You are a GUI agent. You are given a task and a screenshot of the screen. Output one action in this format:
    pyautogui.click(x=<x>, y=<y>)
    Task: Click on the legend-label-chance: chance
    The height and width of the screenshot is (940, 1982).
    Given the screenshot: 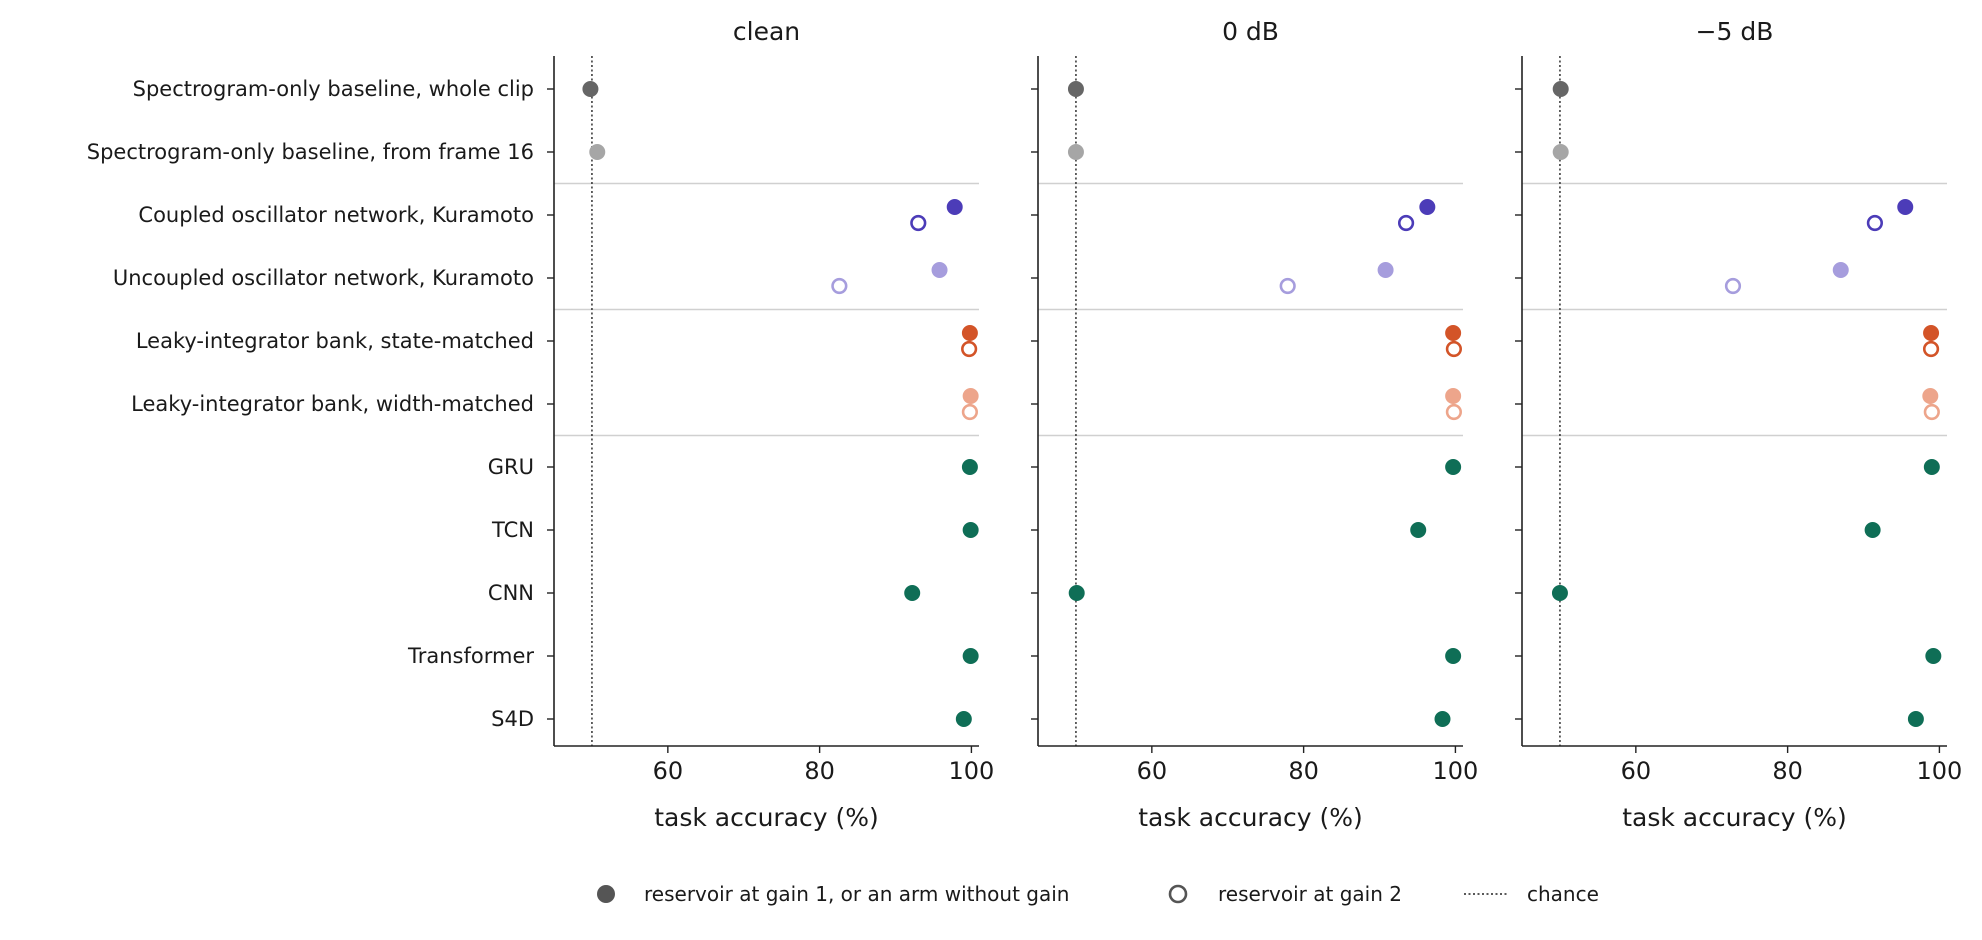 What is the action you would take?
    pyautogui.click(x=1563, y=894)
    